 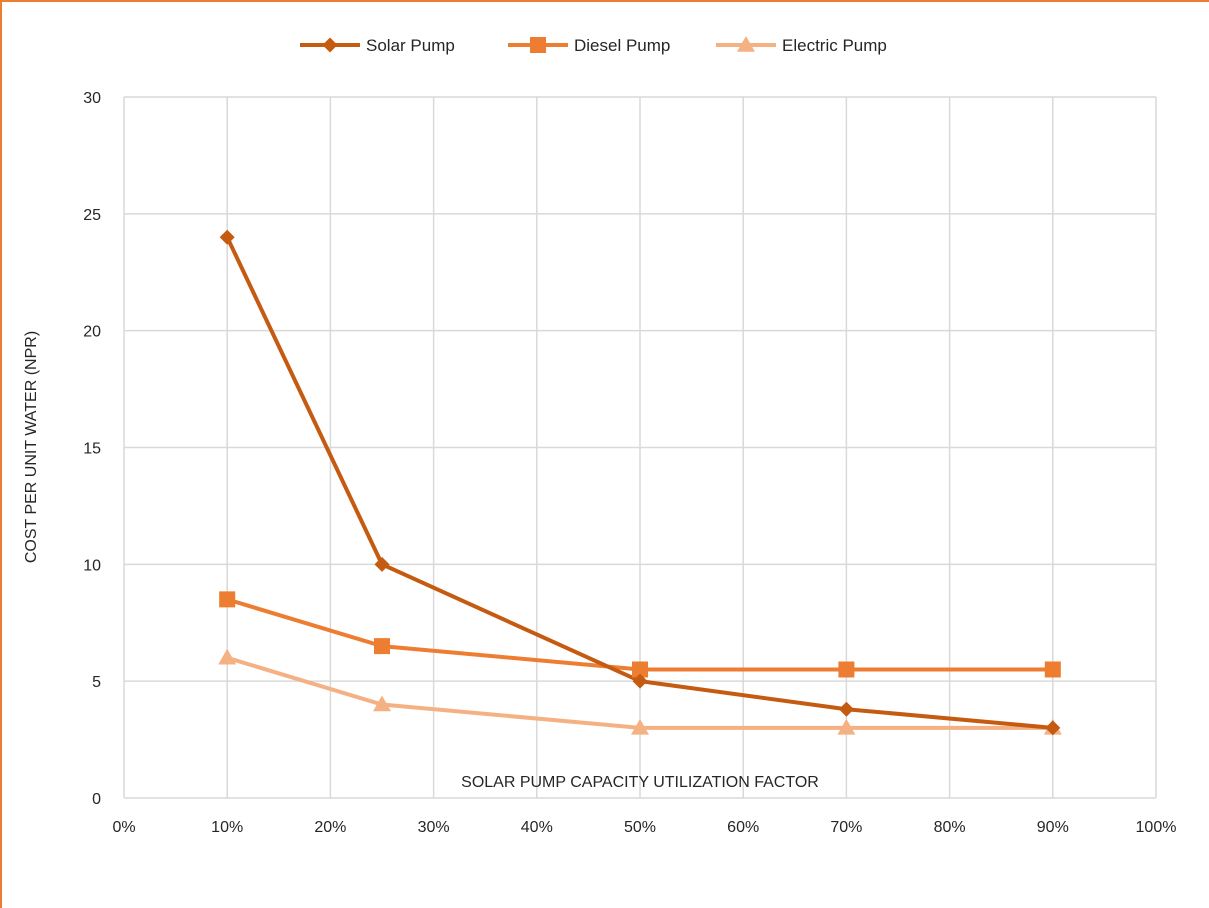 What do you see at coordinates (92, 565) in the screenshot?
I see `y-tick-label: 10` at bounding box center [92, 565].